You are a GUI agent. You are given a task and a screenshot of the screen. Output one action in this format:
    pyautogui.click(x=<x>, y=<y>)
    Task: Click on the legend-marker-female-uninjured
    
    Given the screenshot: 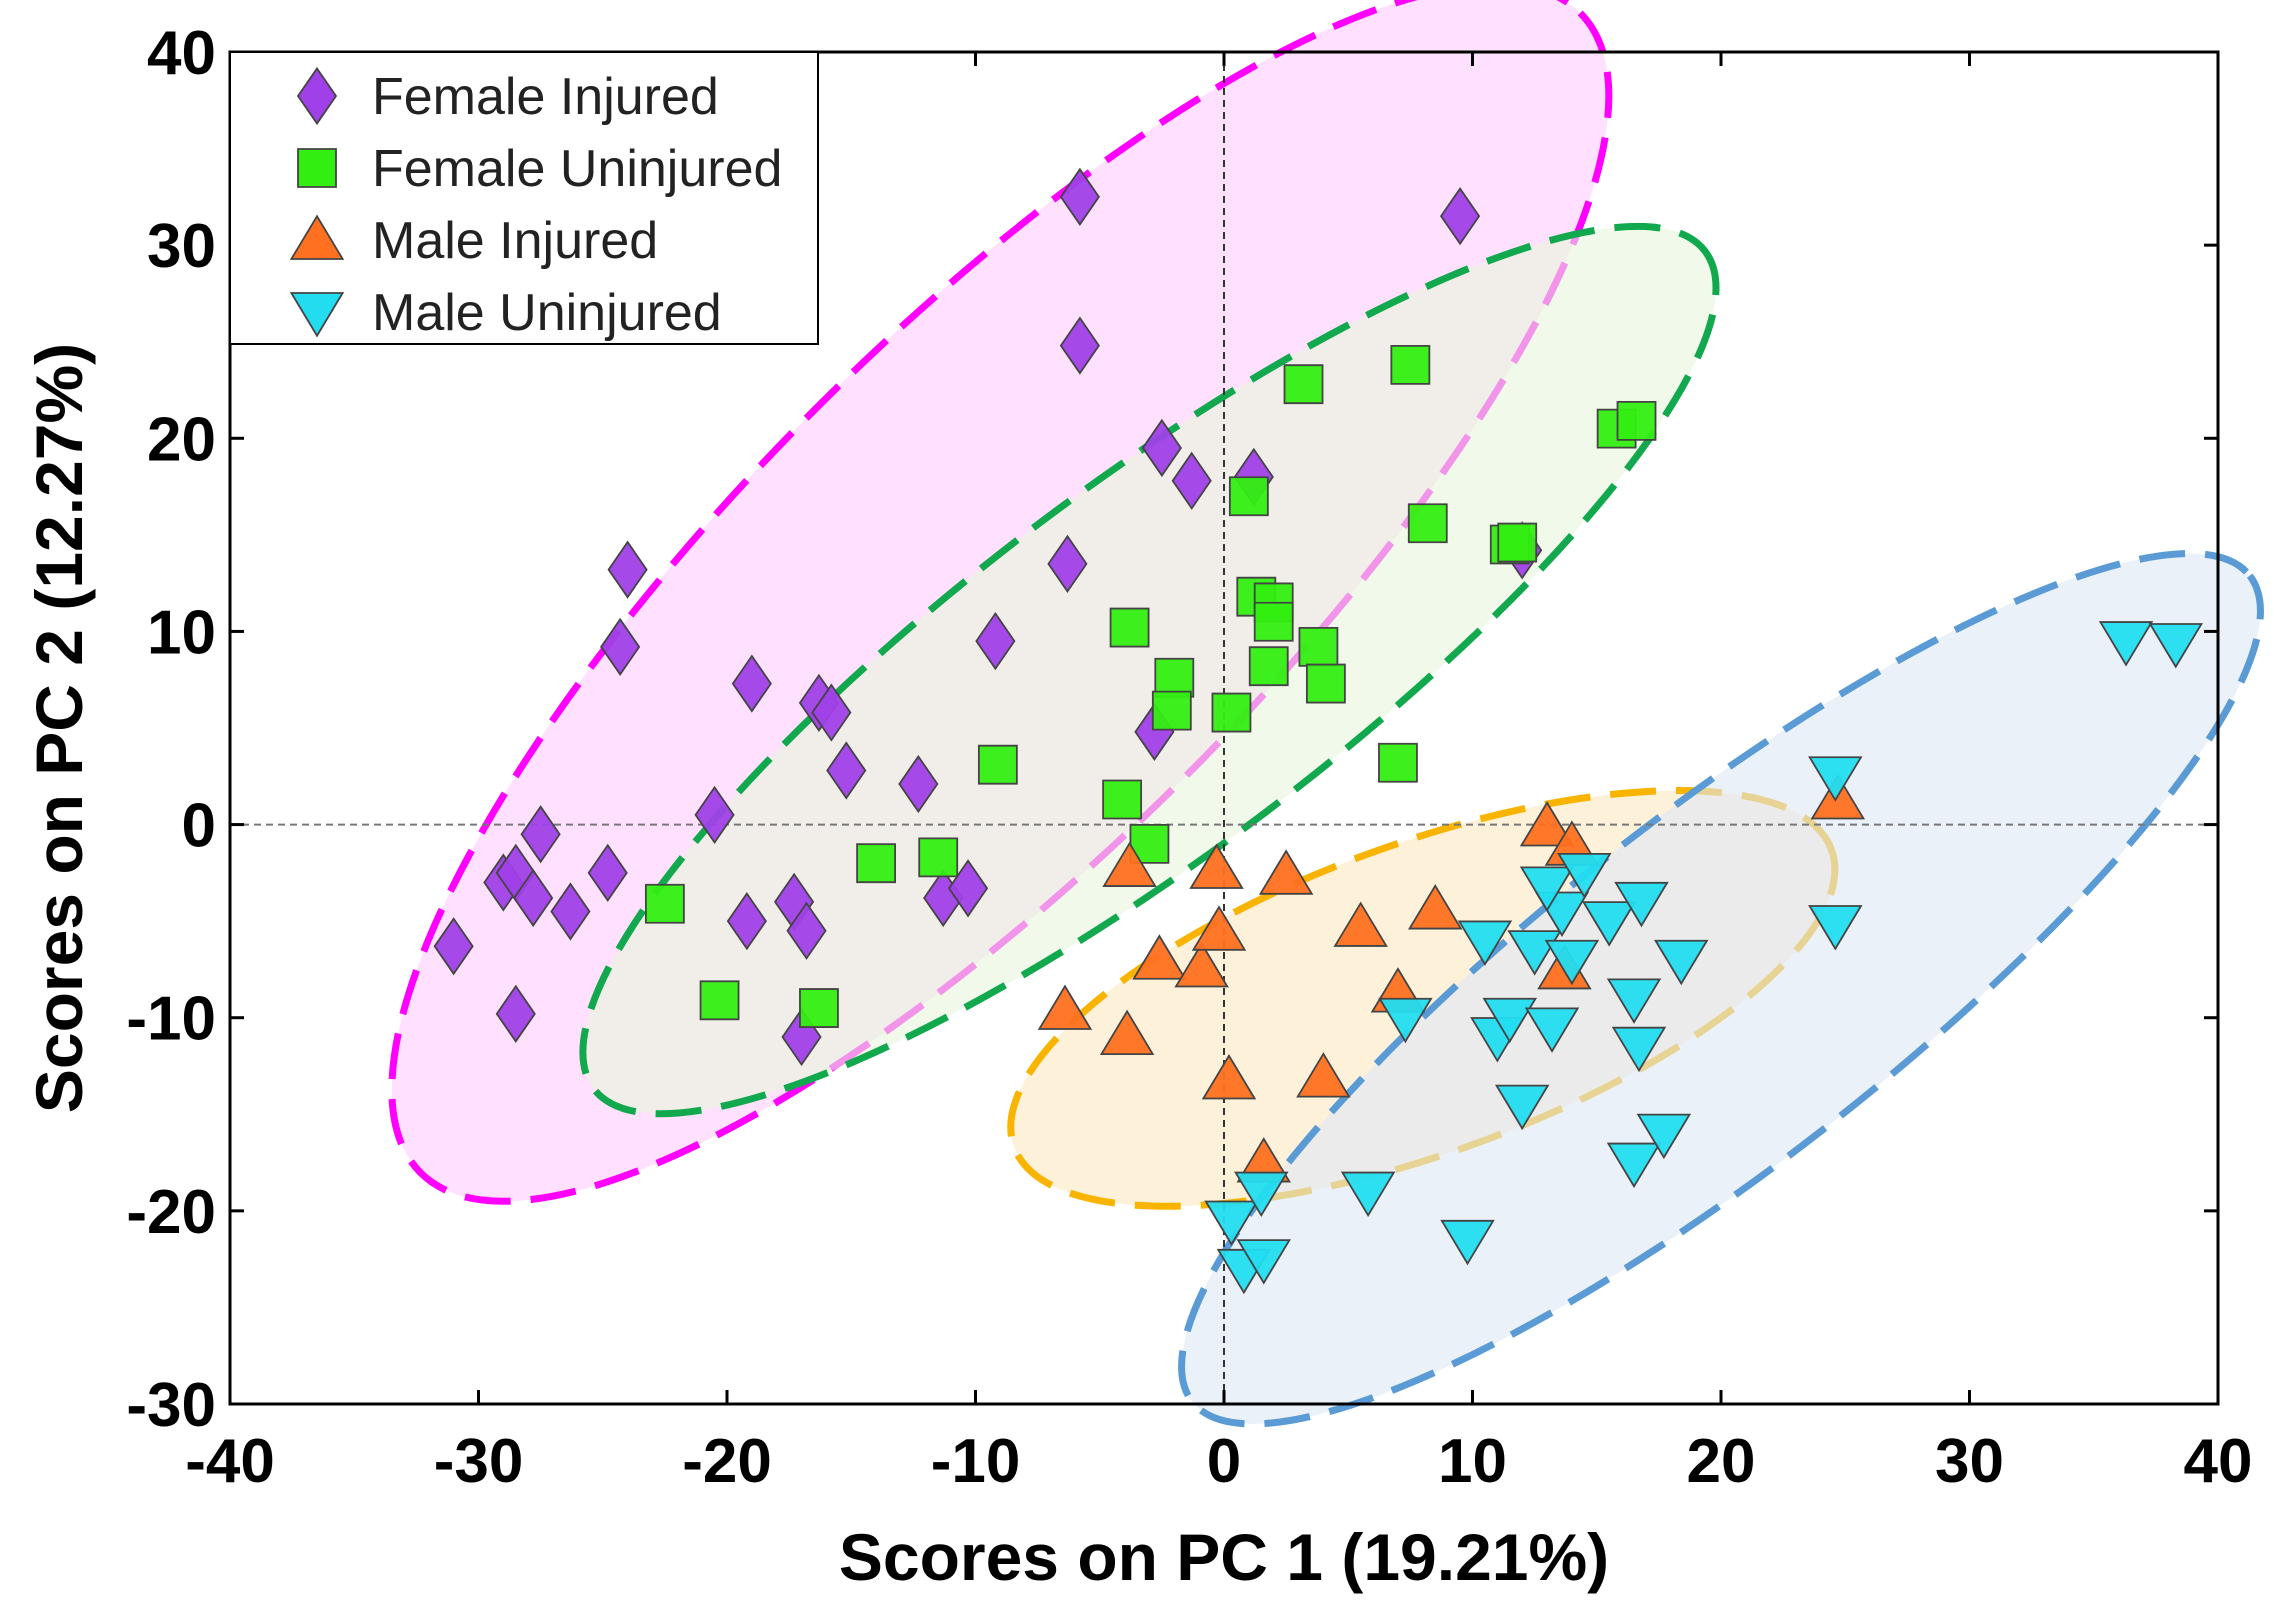 What is the action you would take?
    pyautogui.click(x=317, y=168)
    